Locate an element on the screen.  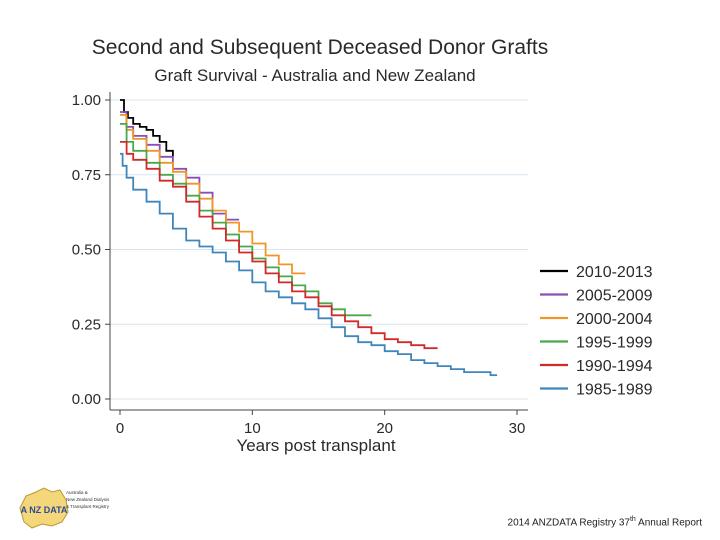
x-tick-label: 0 is located at coordinates (120, 428).